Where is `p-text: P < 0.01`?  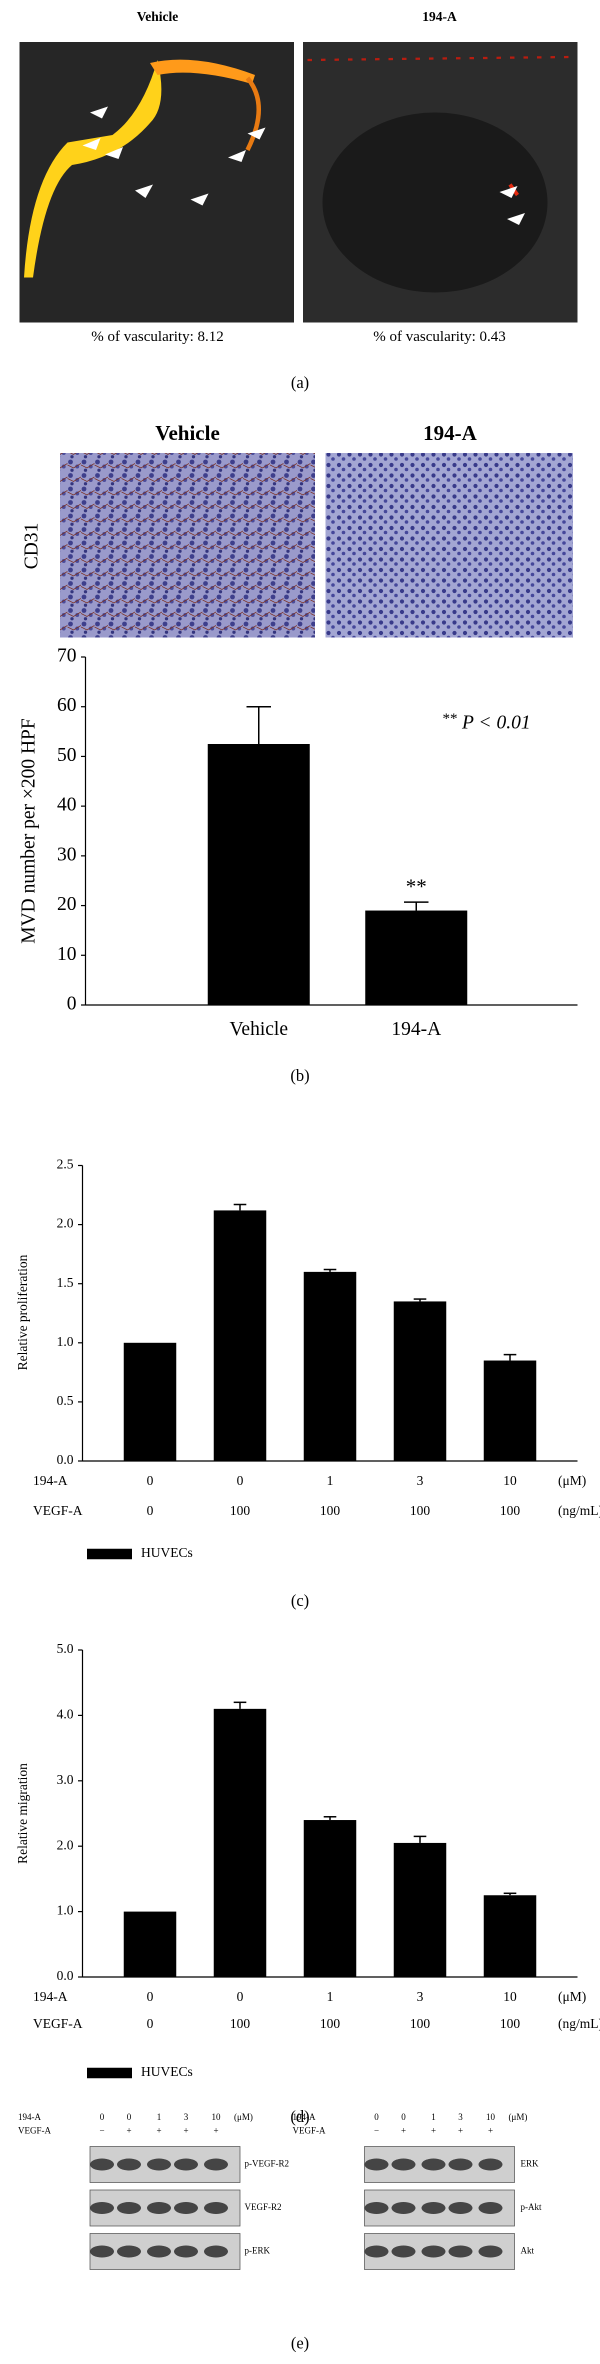 p-text: P < 0.01 is located at coordinates (496, 723).